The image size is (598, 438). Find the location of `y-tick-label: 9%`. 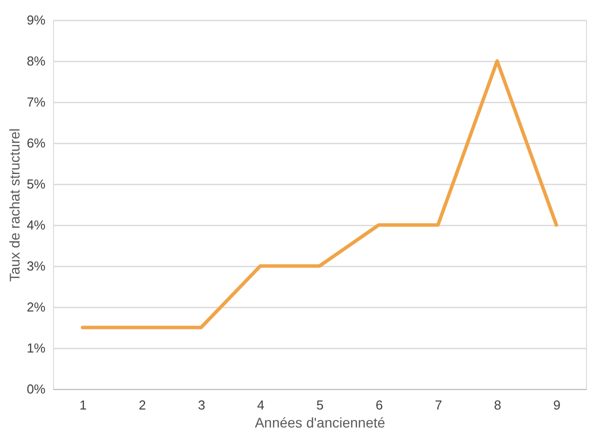

y-tick-label: 9% is located at coordinates (36, 20).